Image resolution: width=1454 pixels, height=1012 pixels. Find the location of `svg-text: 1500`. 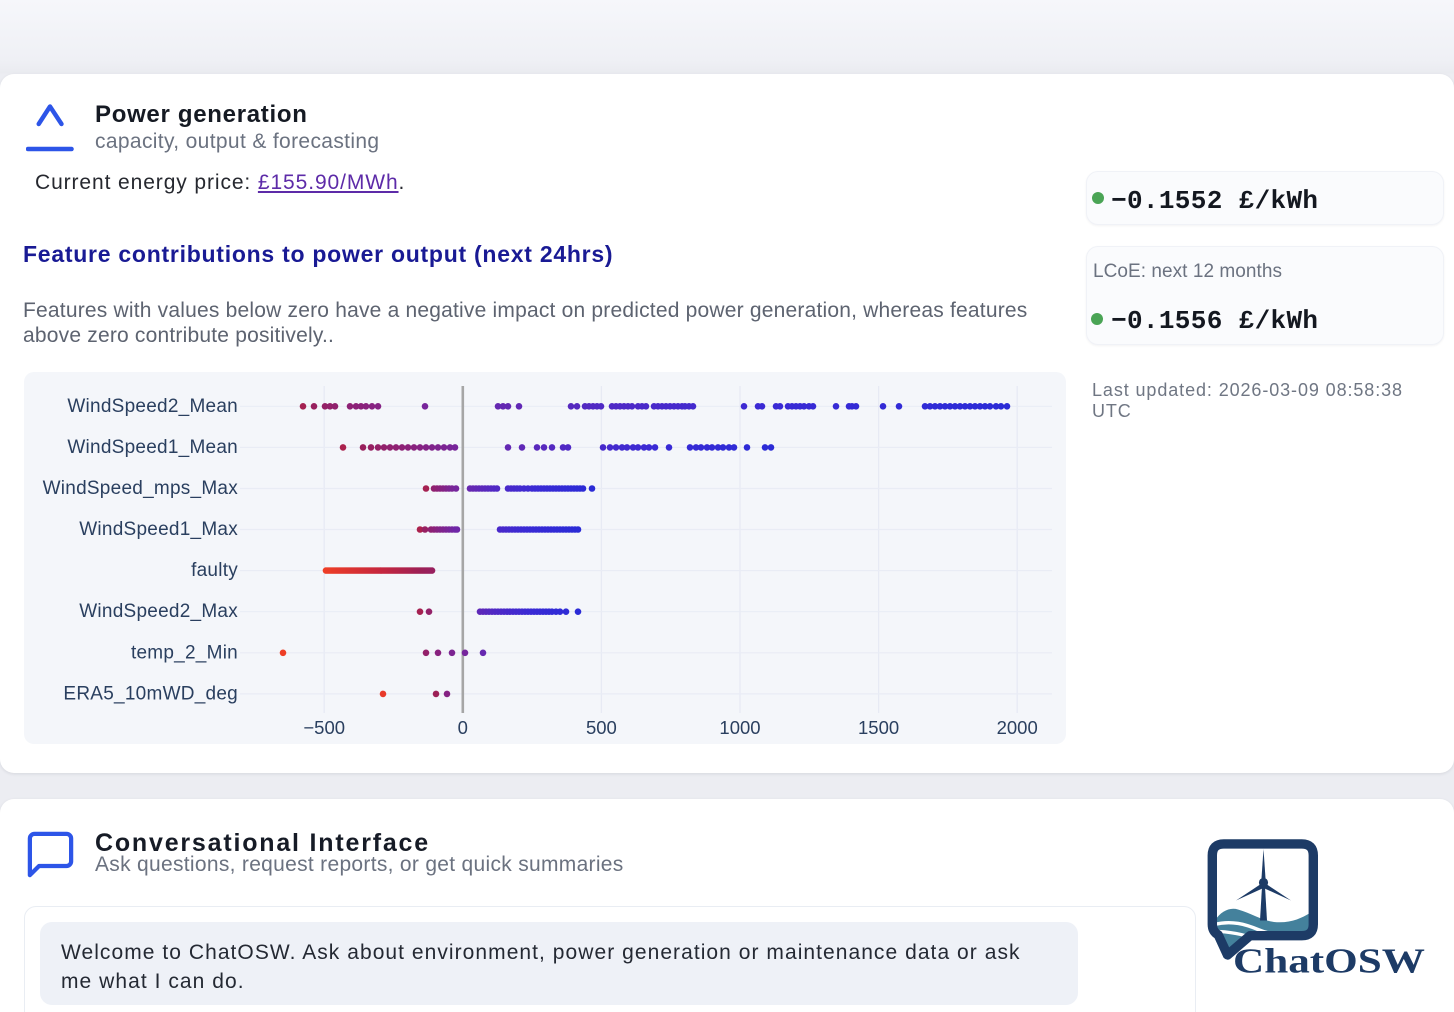

svg-text: 1500 is located at coordinates (878, 727).